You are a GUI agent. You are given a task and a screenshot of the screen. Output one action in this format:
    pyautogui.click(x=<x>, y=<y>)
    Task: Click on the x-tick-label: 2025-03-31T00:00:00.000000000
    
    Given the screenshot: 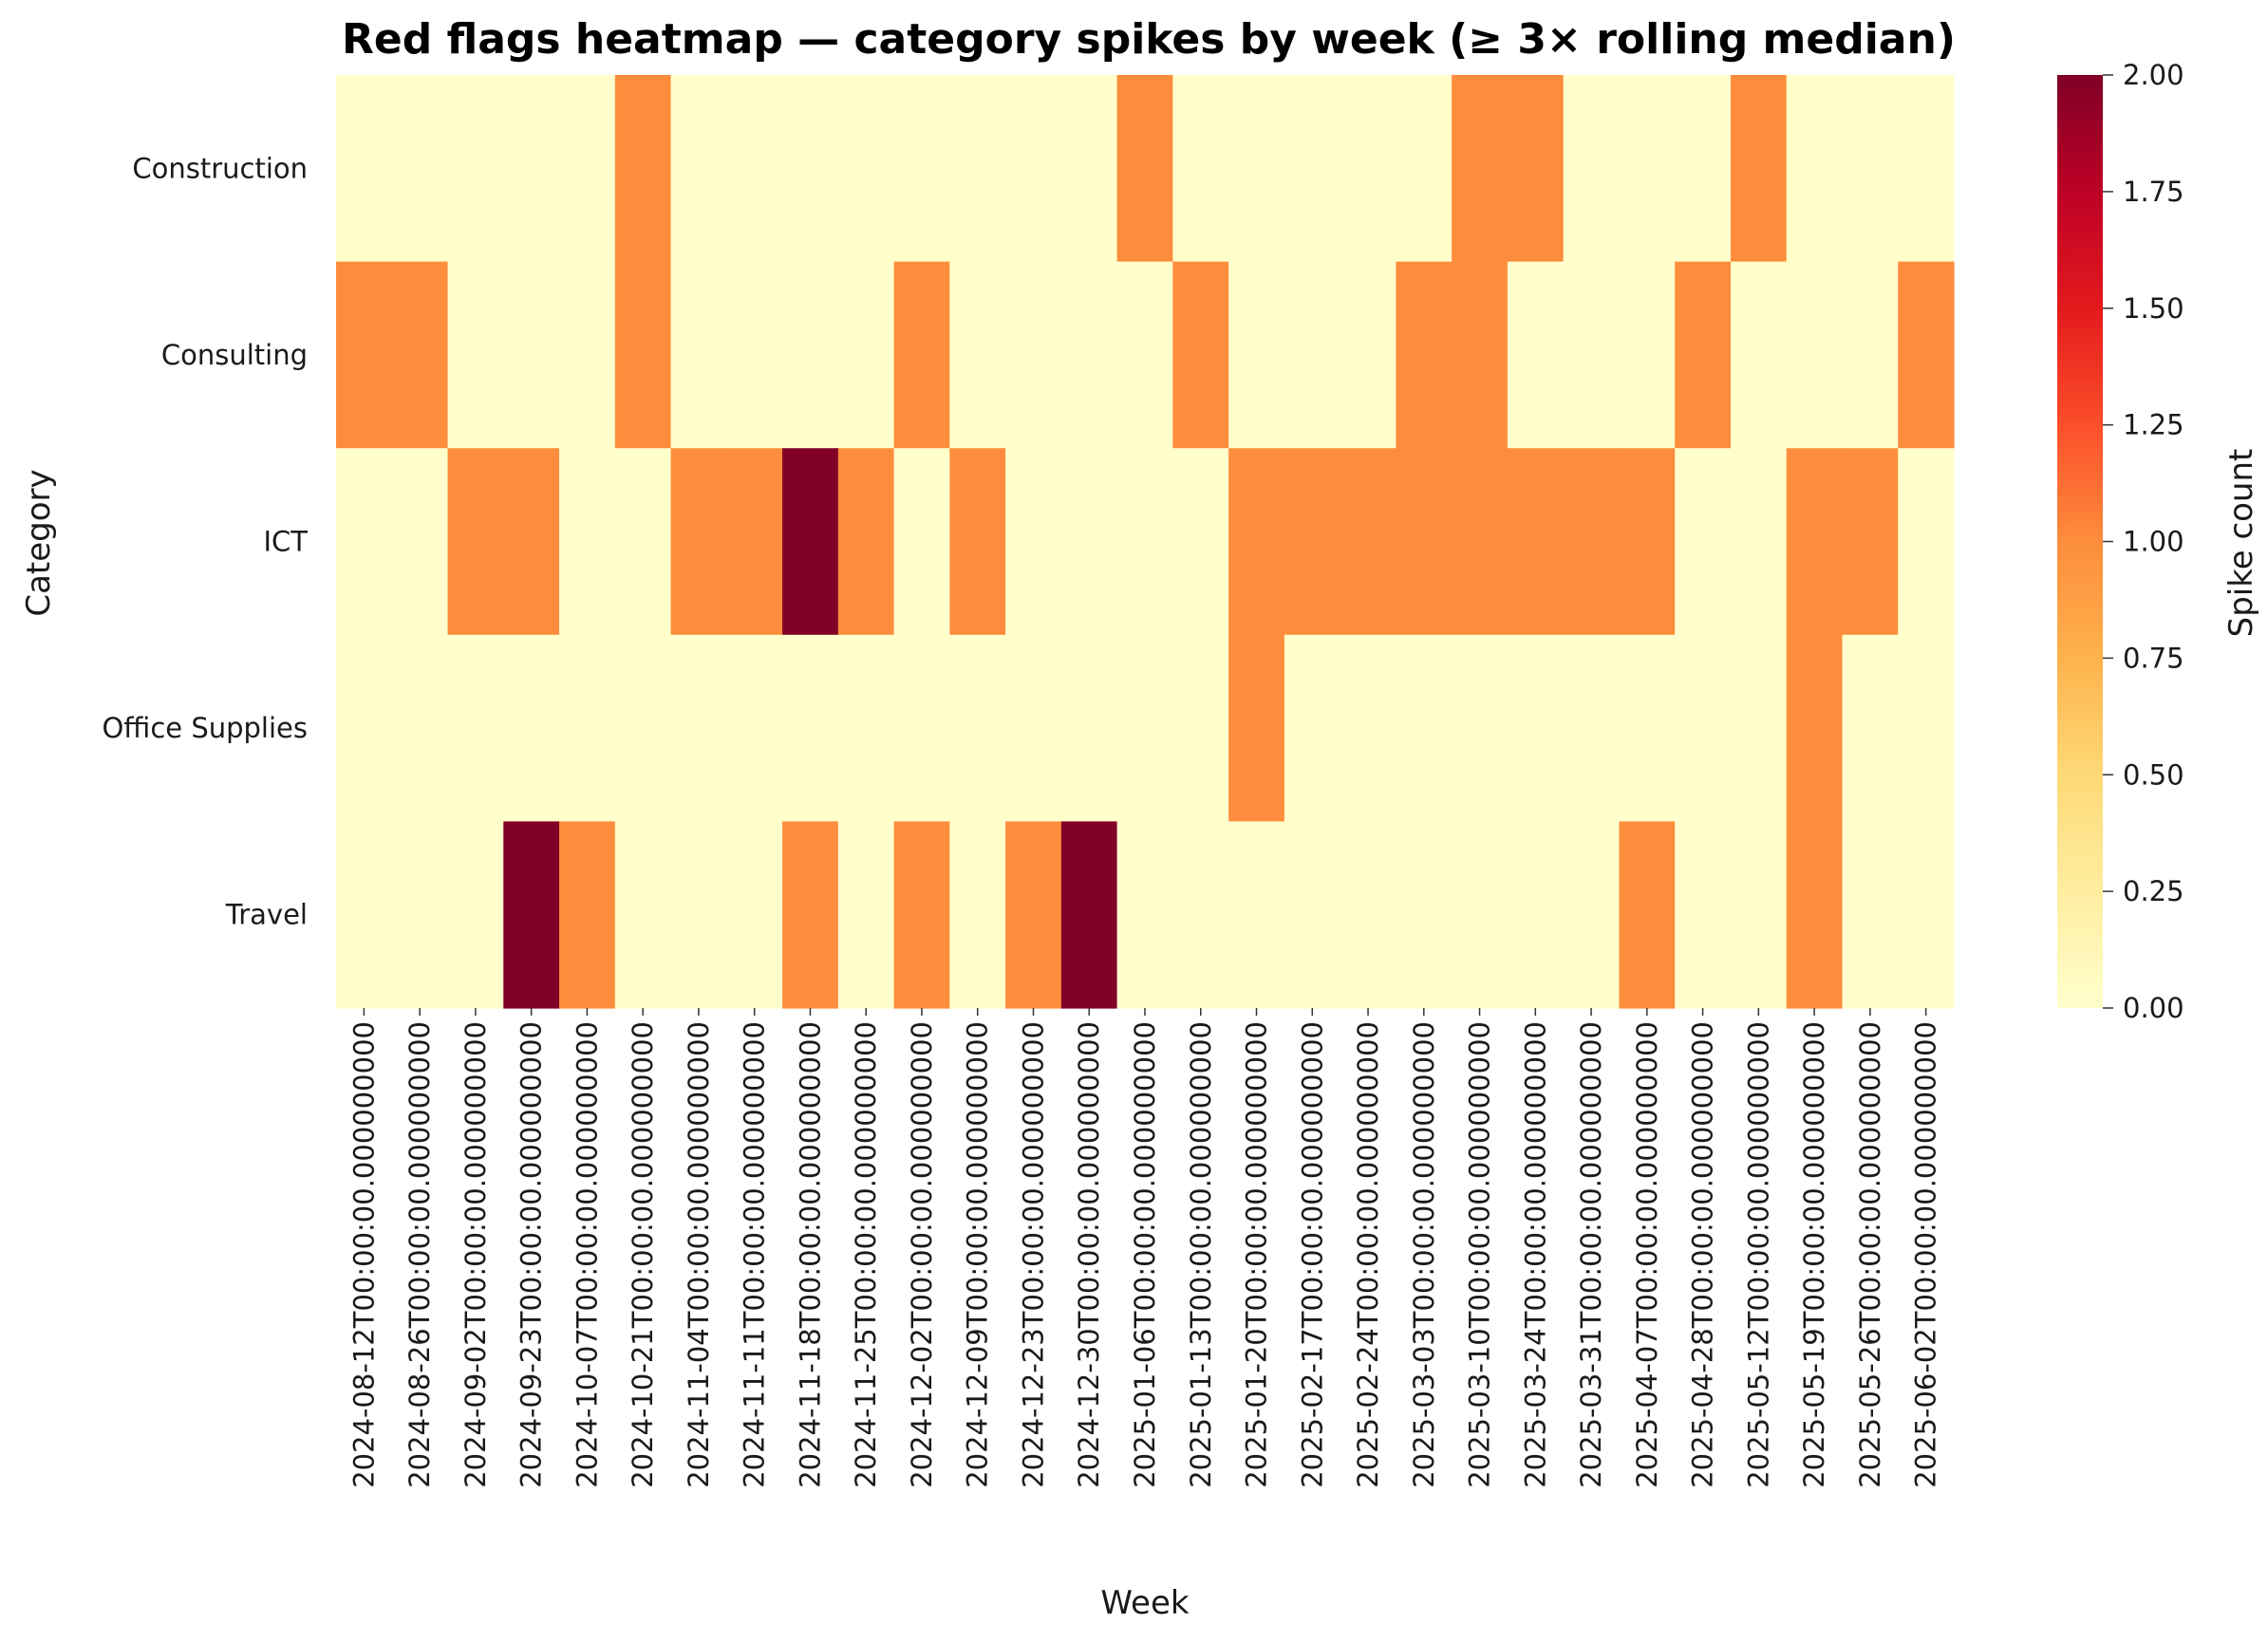 What is the action you would take?
    pyautogui.click(x=1591, y=1254)
    